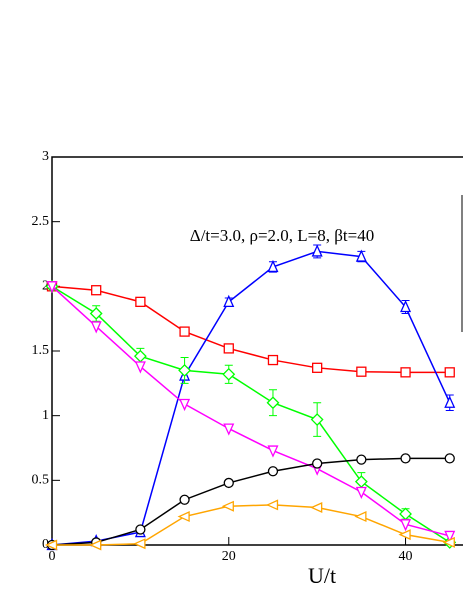 The image size is (463, 599). What do you see at coordinates (41, 480) in the screenshot?
I see `y-tick-label: 0.5` at bounding box center [41, 480].